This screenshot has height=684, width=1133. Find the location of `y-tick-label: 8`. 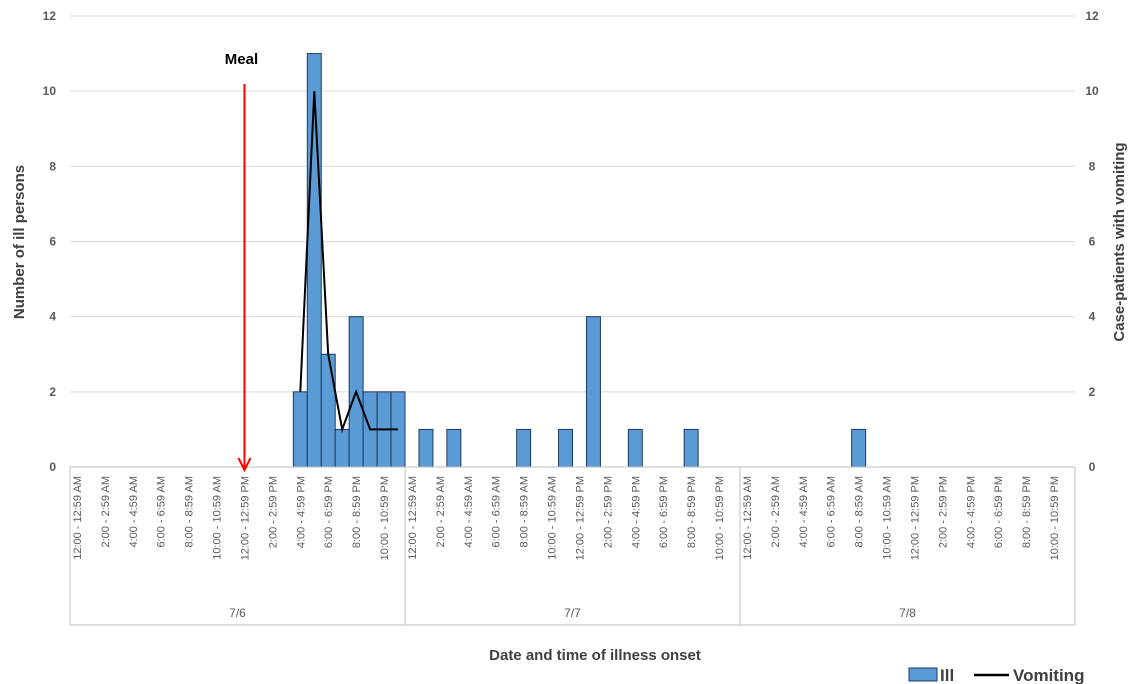

y-tick-label: 8 is located at coordinates (52, 166).